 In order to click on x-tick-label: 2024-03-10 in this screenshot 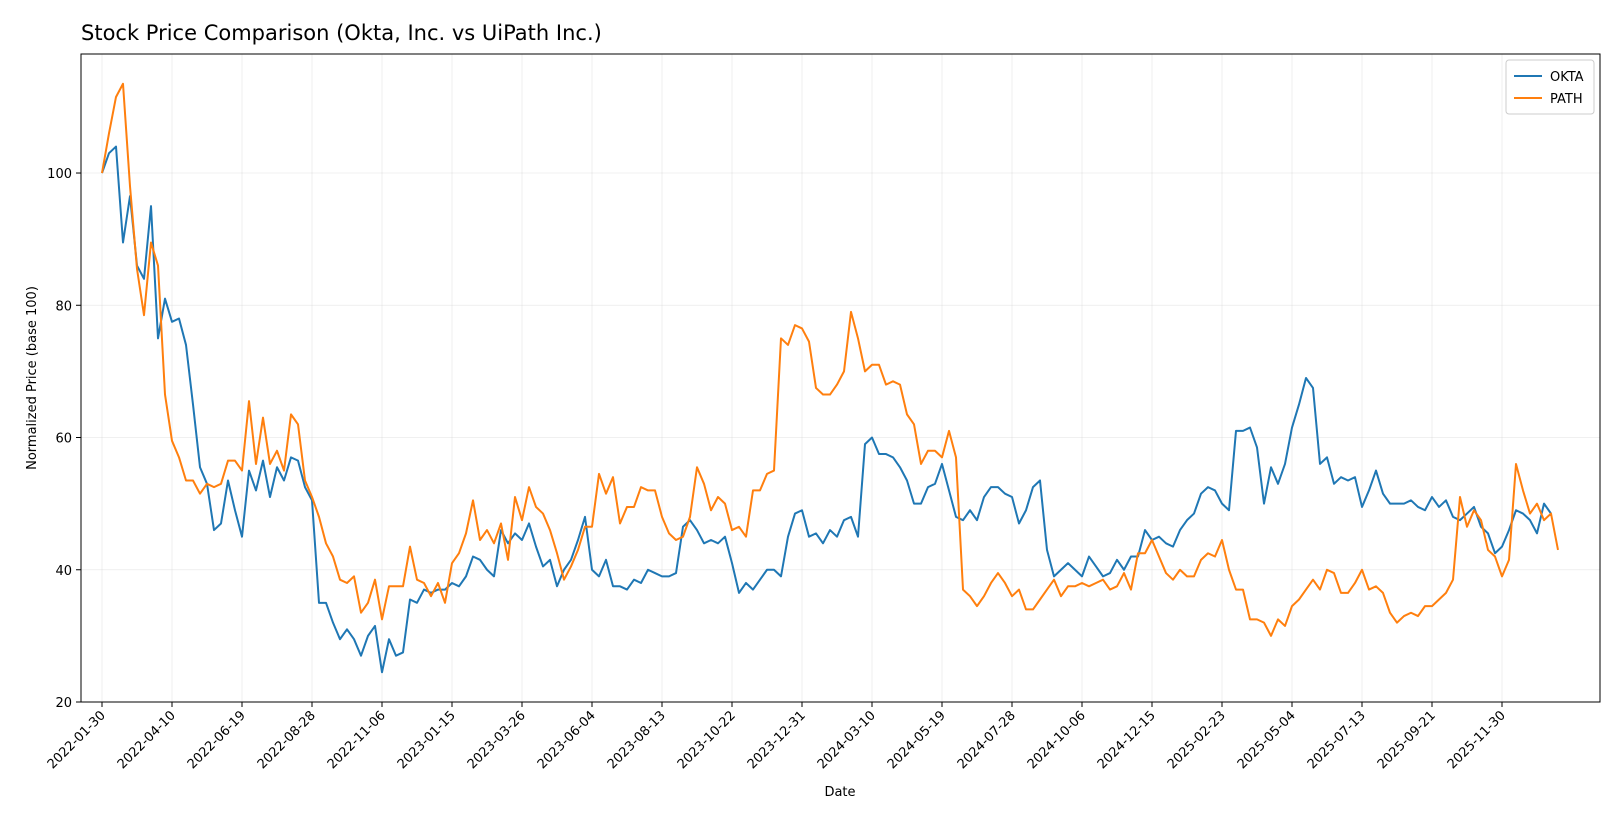, I will do `click(847, 740)`.